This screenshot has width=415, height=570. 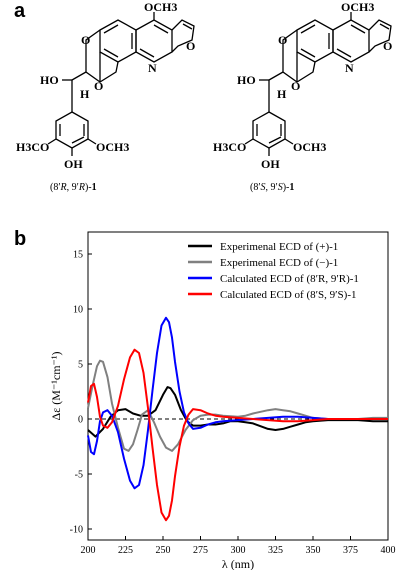 What do you see at coordinates (279, 263) in the screenshot?
I see `legend-entry: Experimenal ECD of (−)-1` at bounding box center [279, 263].